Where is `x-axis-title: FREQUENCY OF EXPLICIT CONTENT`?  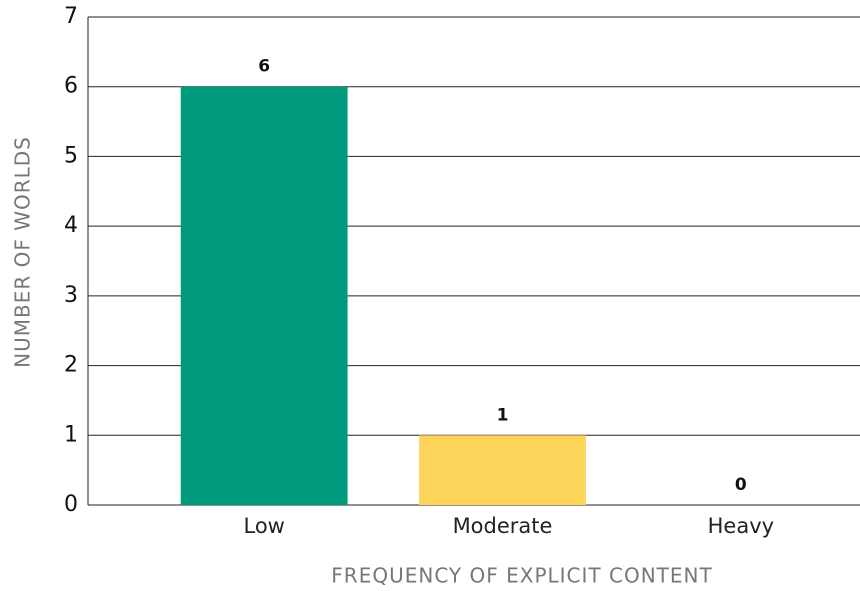
x-axis-title: FREQUENCY OF EXPLICIT CONTENT is located at coordinates (521, 576).